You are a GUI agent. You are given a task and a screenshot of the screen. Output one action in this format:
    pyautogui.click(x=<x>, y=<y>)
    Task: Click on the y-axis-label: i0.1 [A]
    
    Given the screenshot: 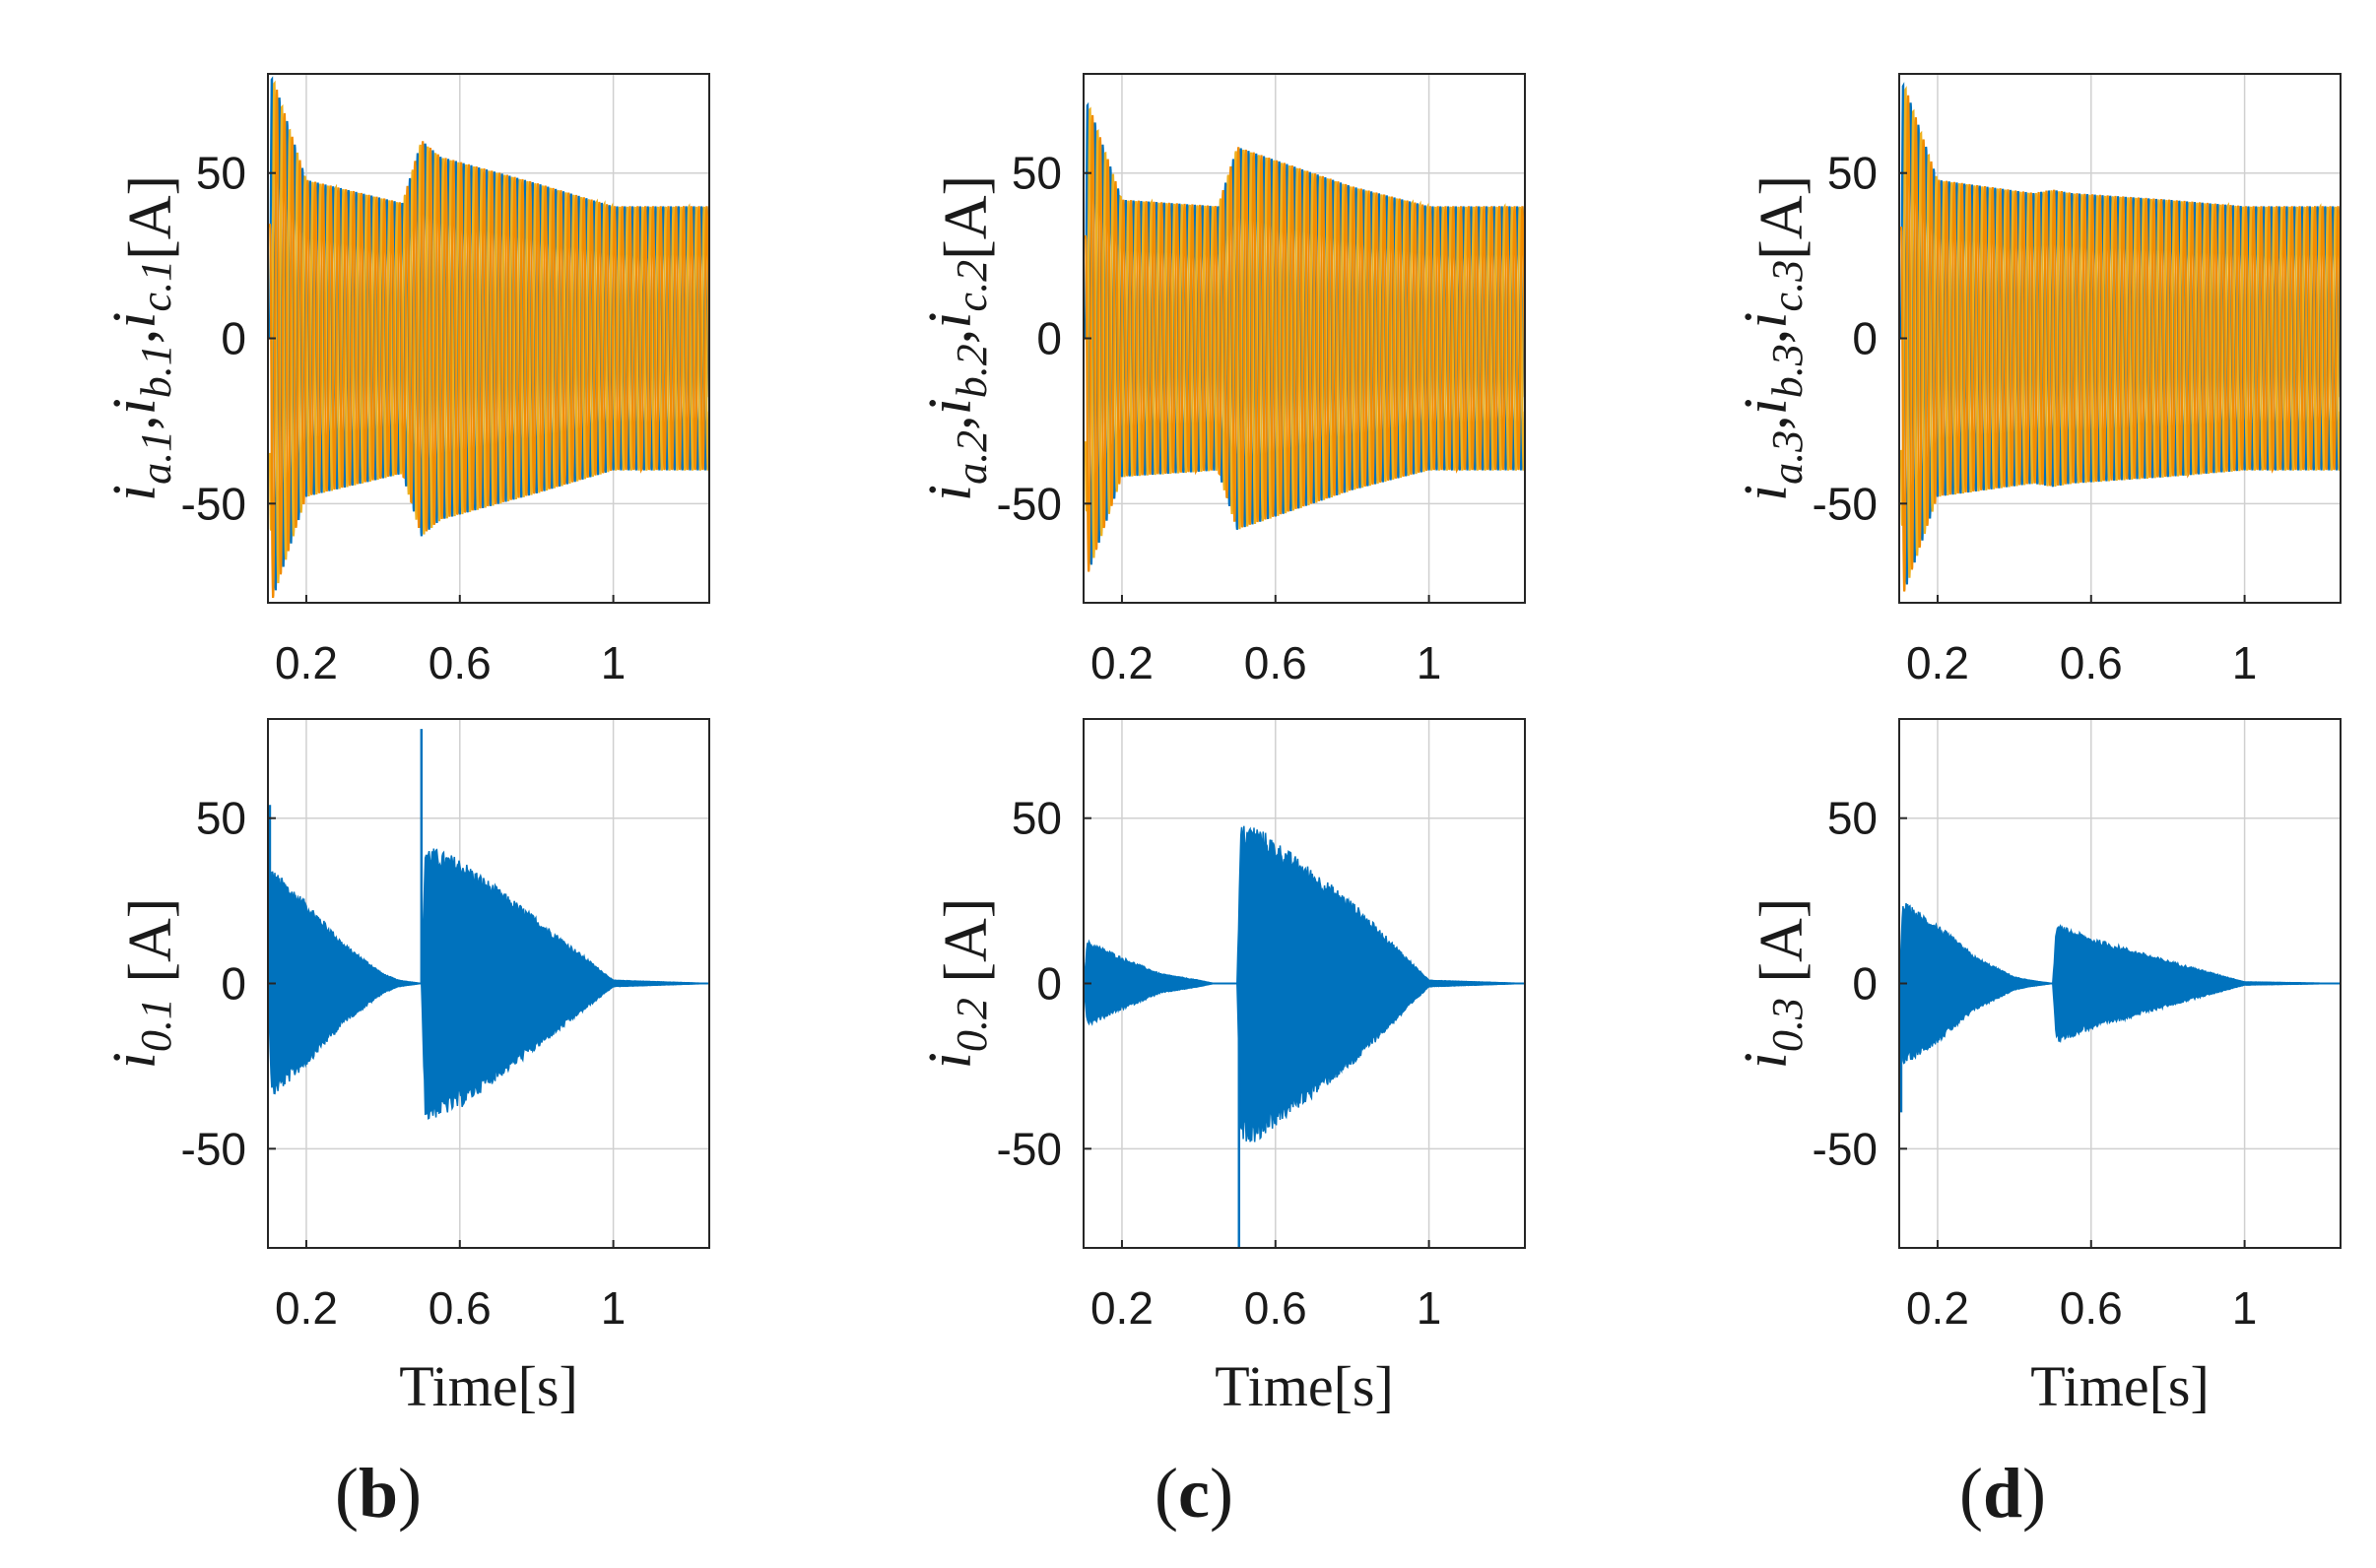 What is the action you would take?
    pyautogui.click(x=142, y=984)
    